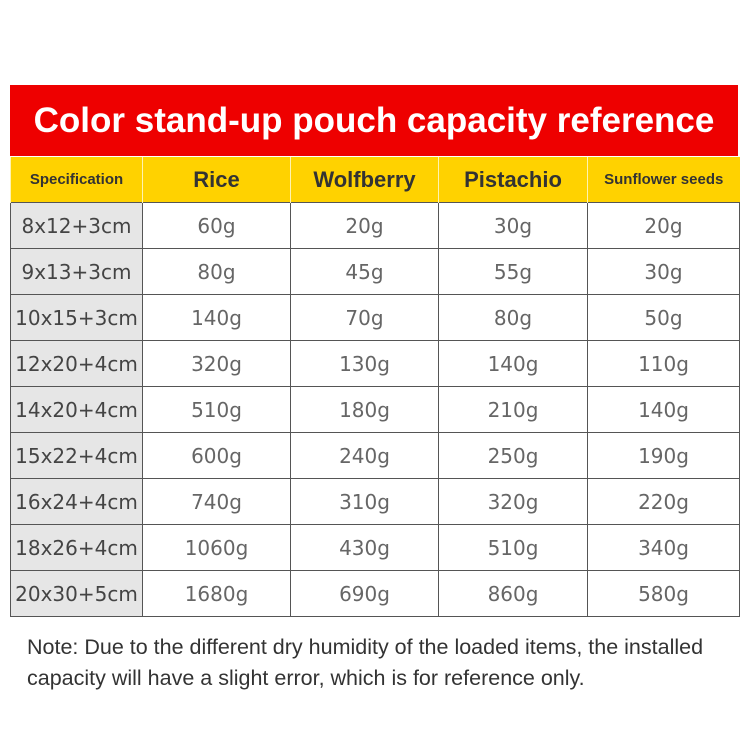 This screenshot has height=750, width=750. Describe the element at coordinates (663, 501) in the screenshot. I see `capacity-cell: 220g` at that location.